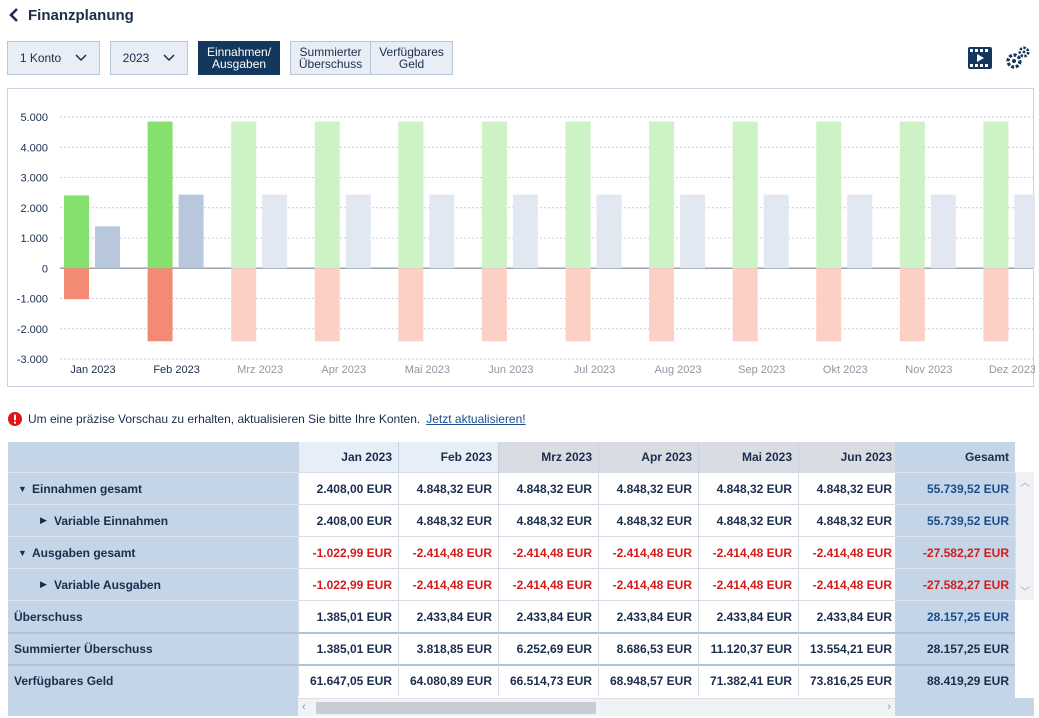 Image resolution: width=1039 pixels, height=718 pixels. Describe the element at coordinates (348, 488) in the screenshot. I see `table-cell: 2.408,00 EUR` at that location.